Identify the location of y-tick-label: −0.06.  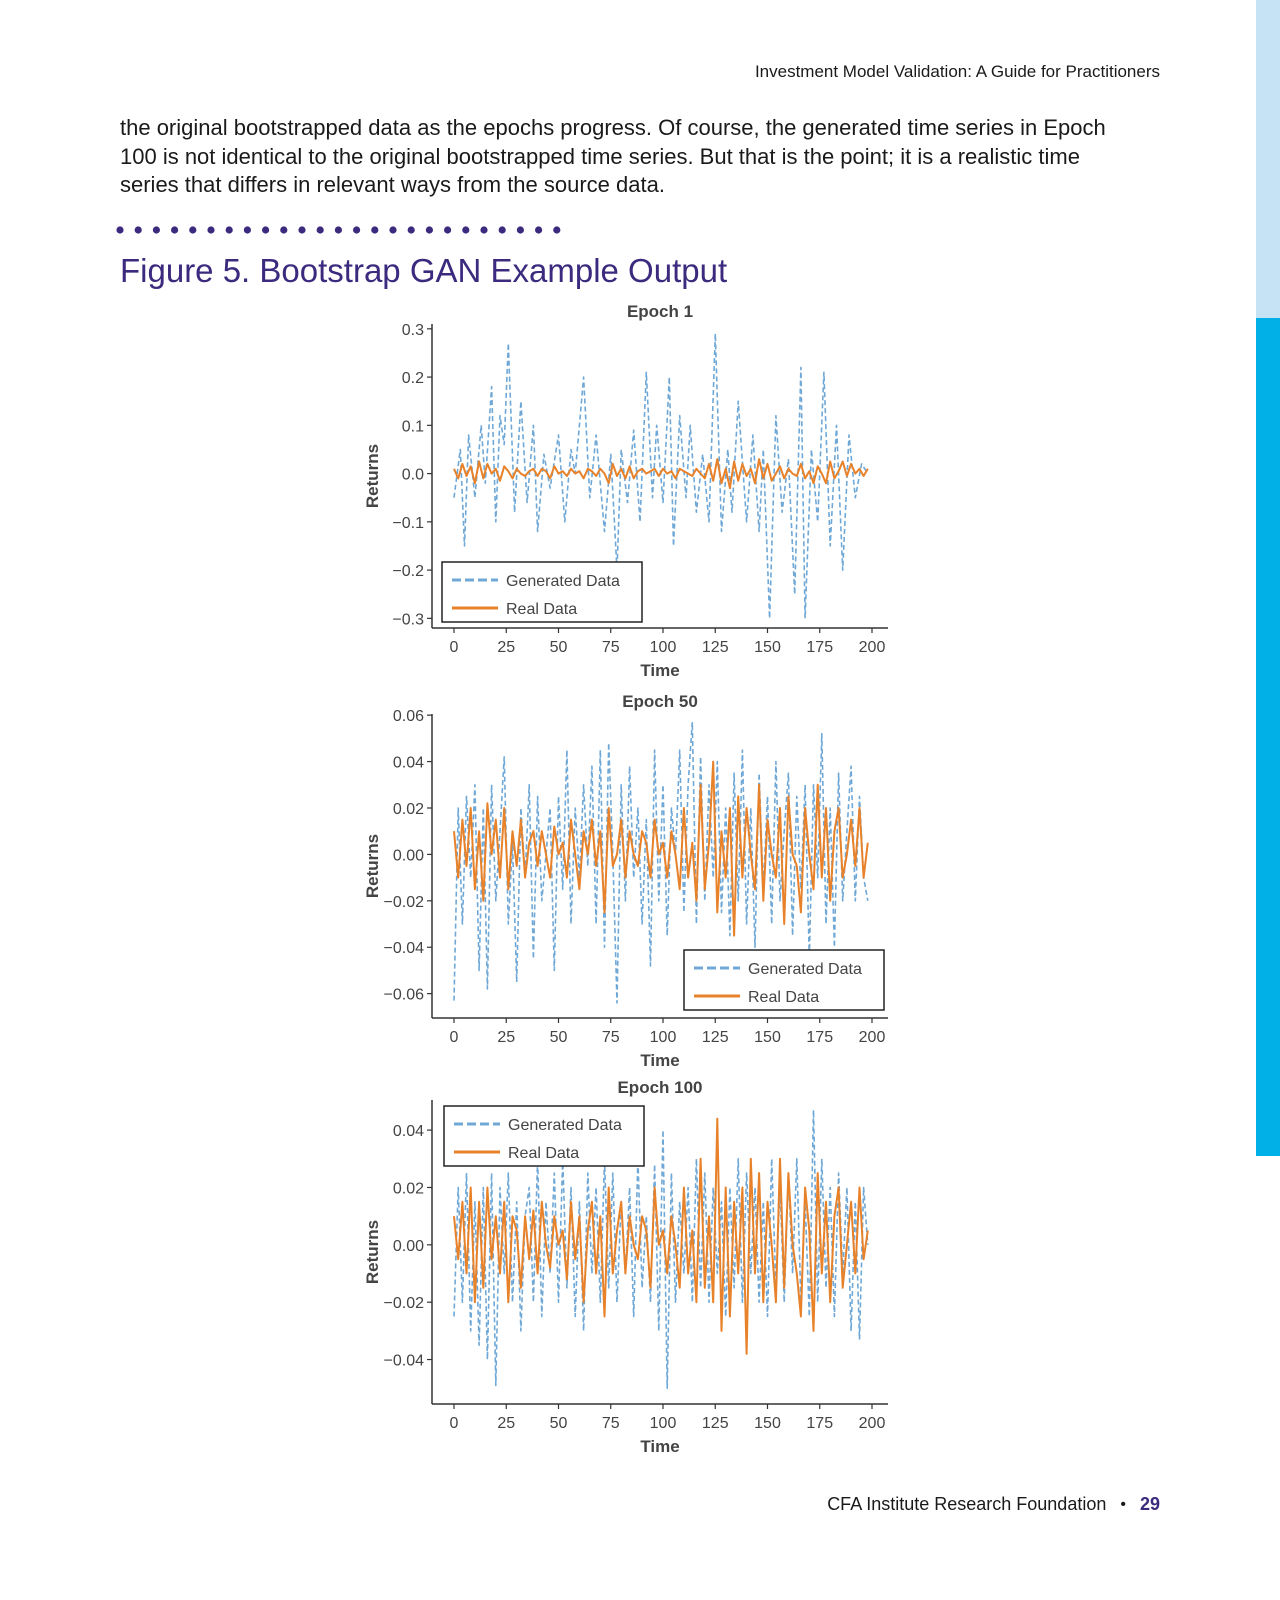
(404, 995).